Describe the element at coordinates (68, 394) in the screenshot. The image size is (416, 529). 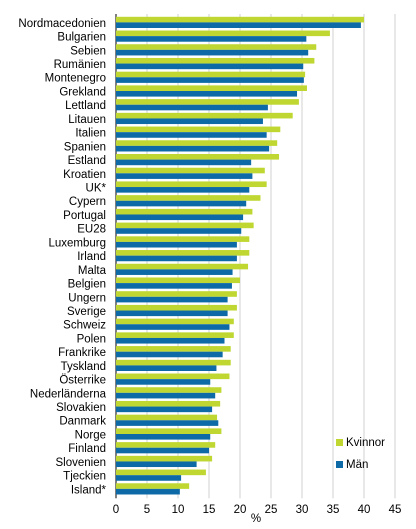
I see `category-label: Nederländerna` at that location.